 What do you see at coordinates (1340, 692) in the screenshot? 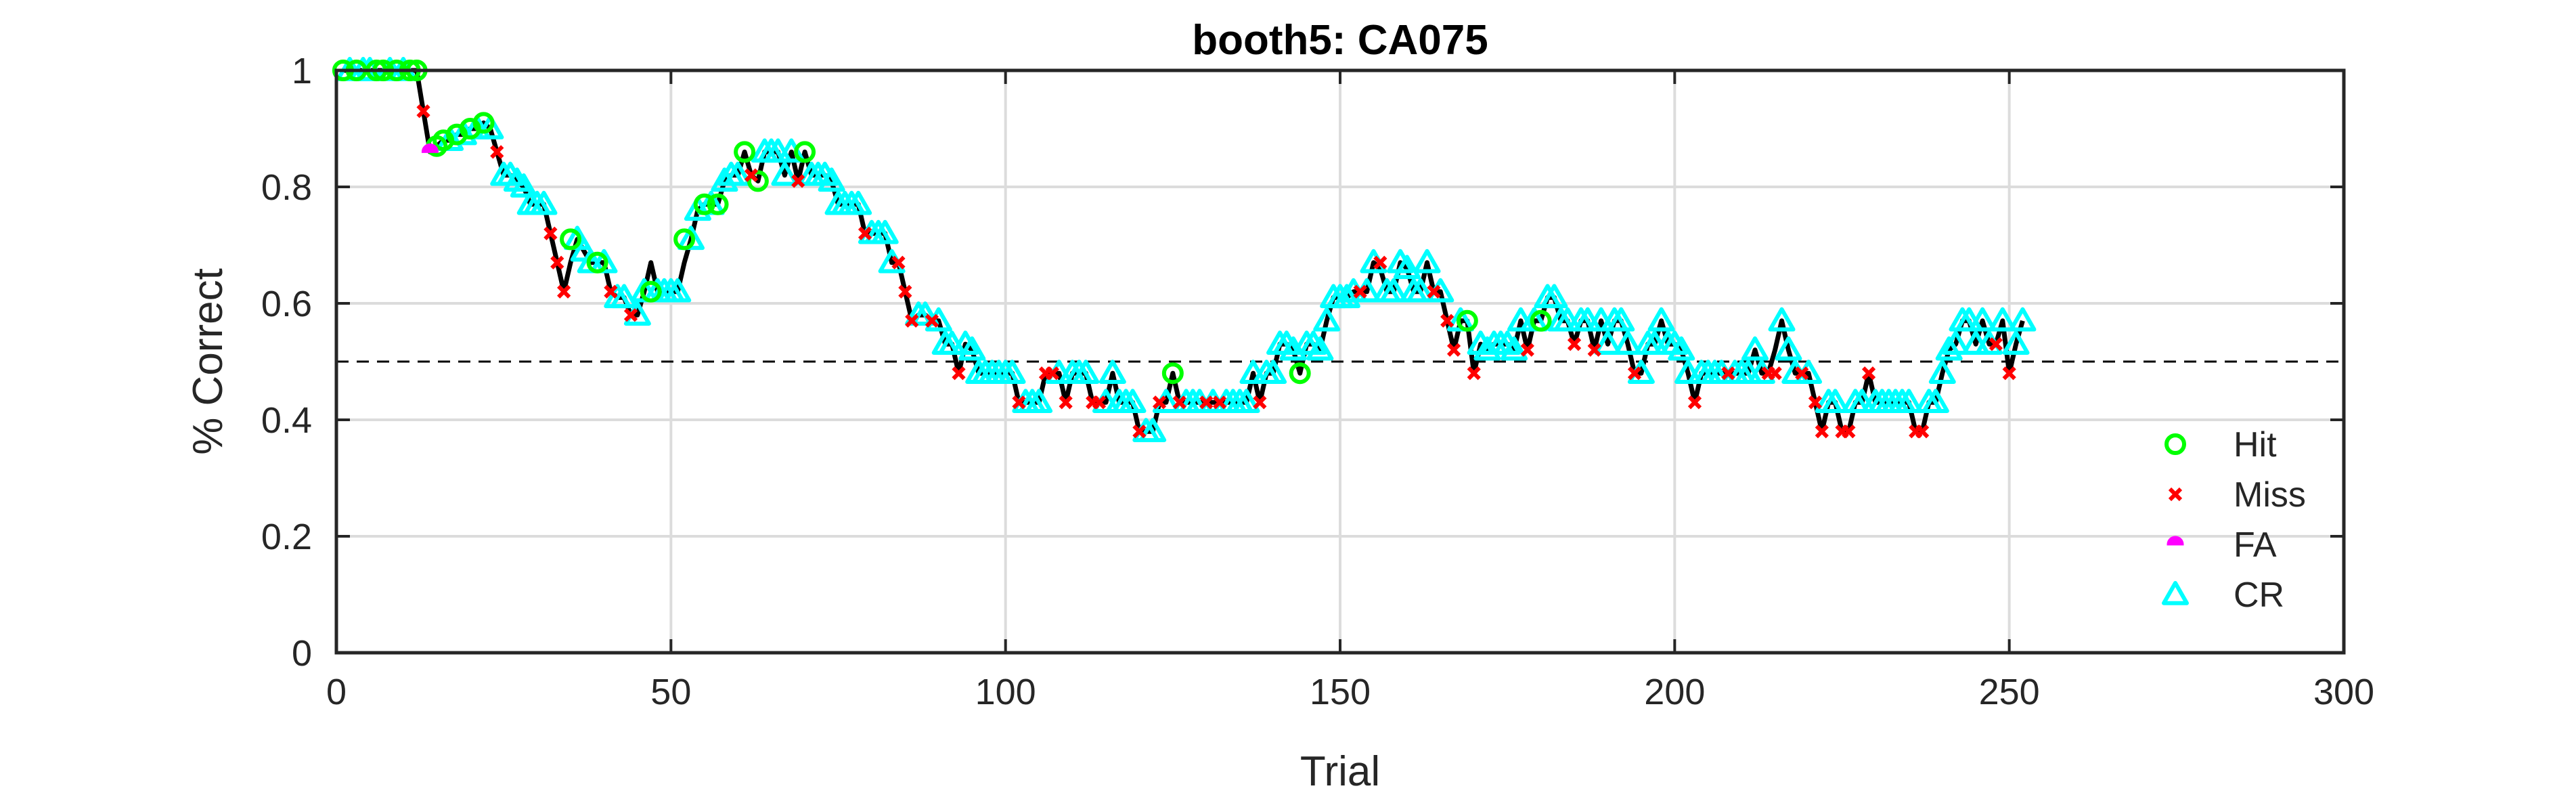
I see `x-tick-label: 150` at bounding box center [1340, 692].